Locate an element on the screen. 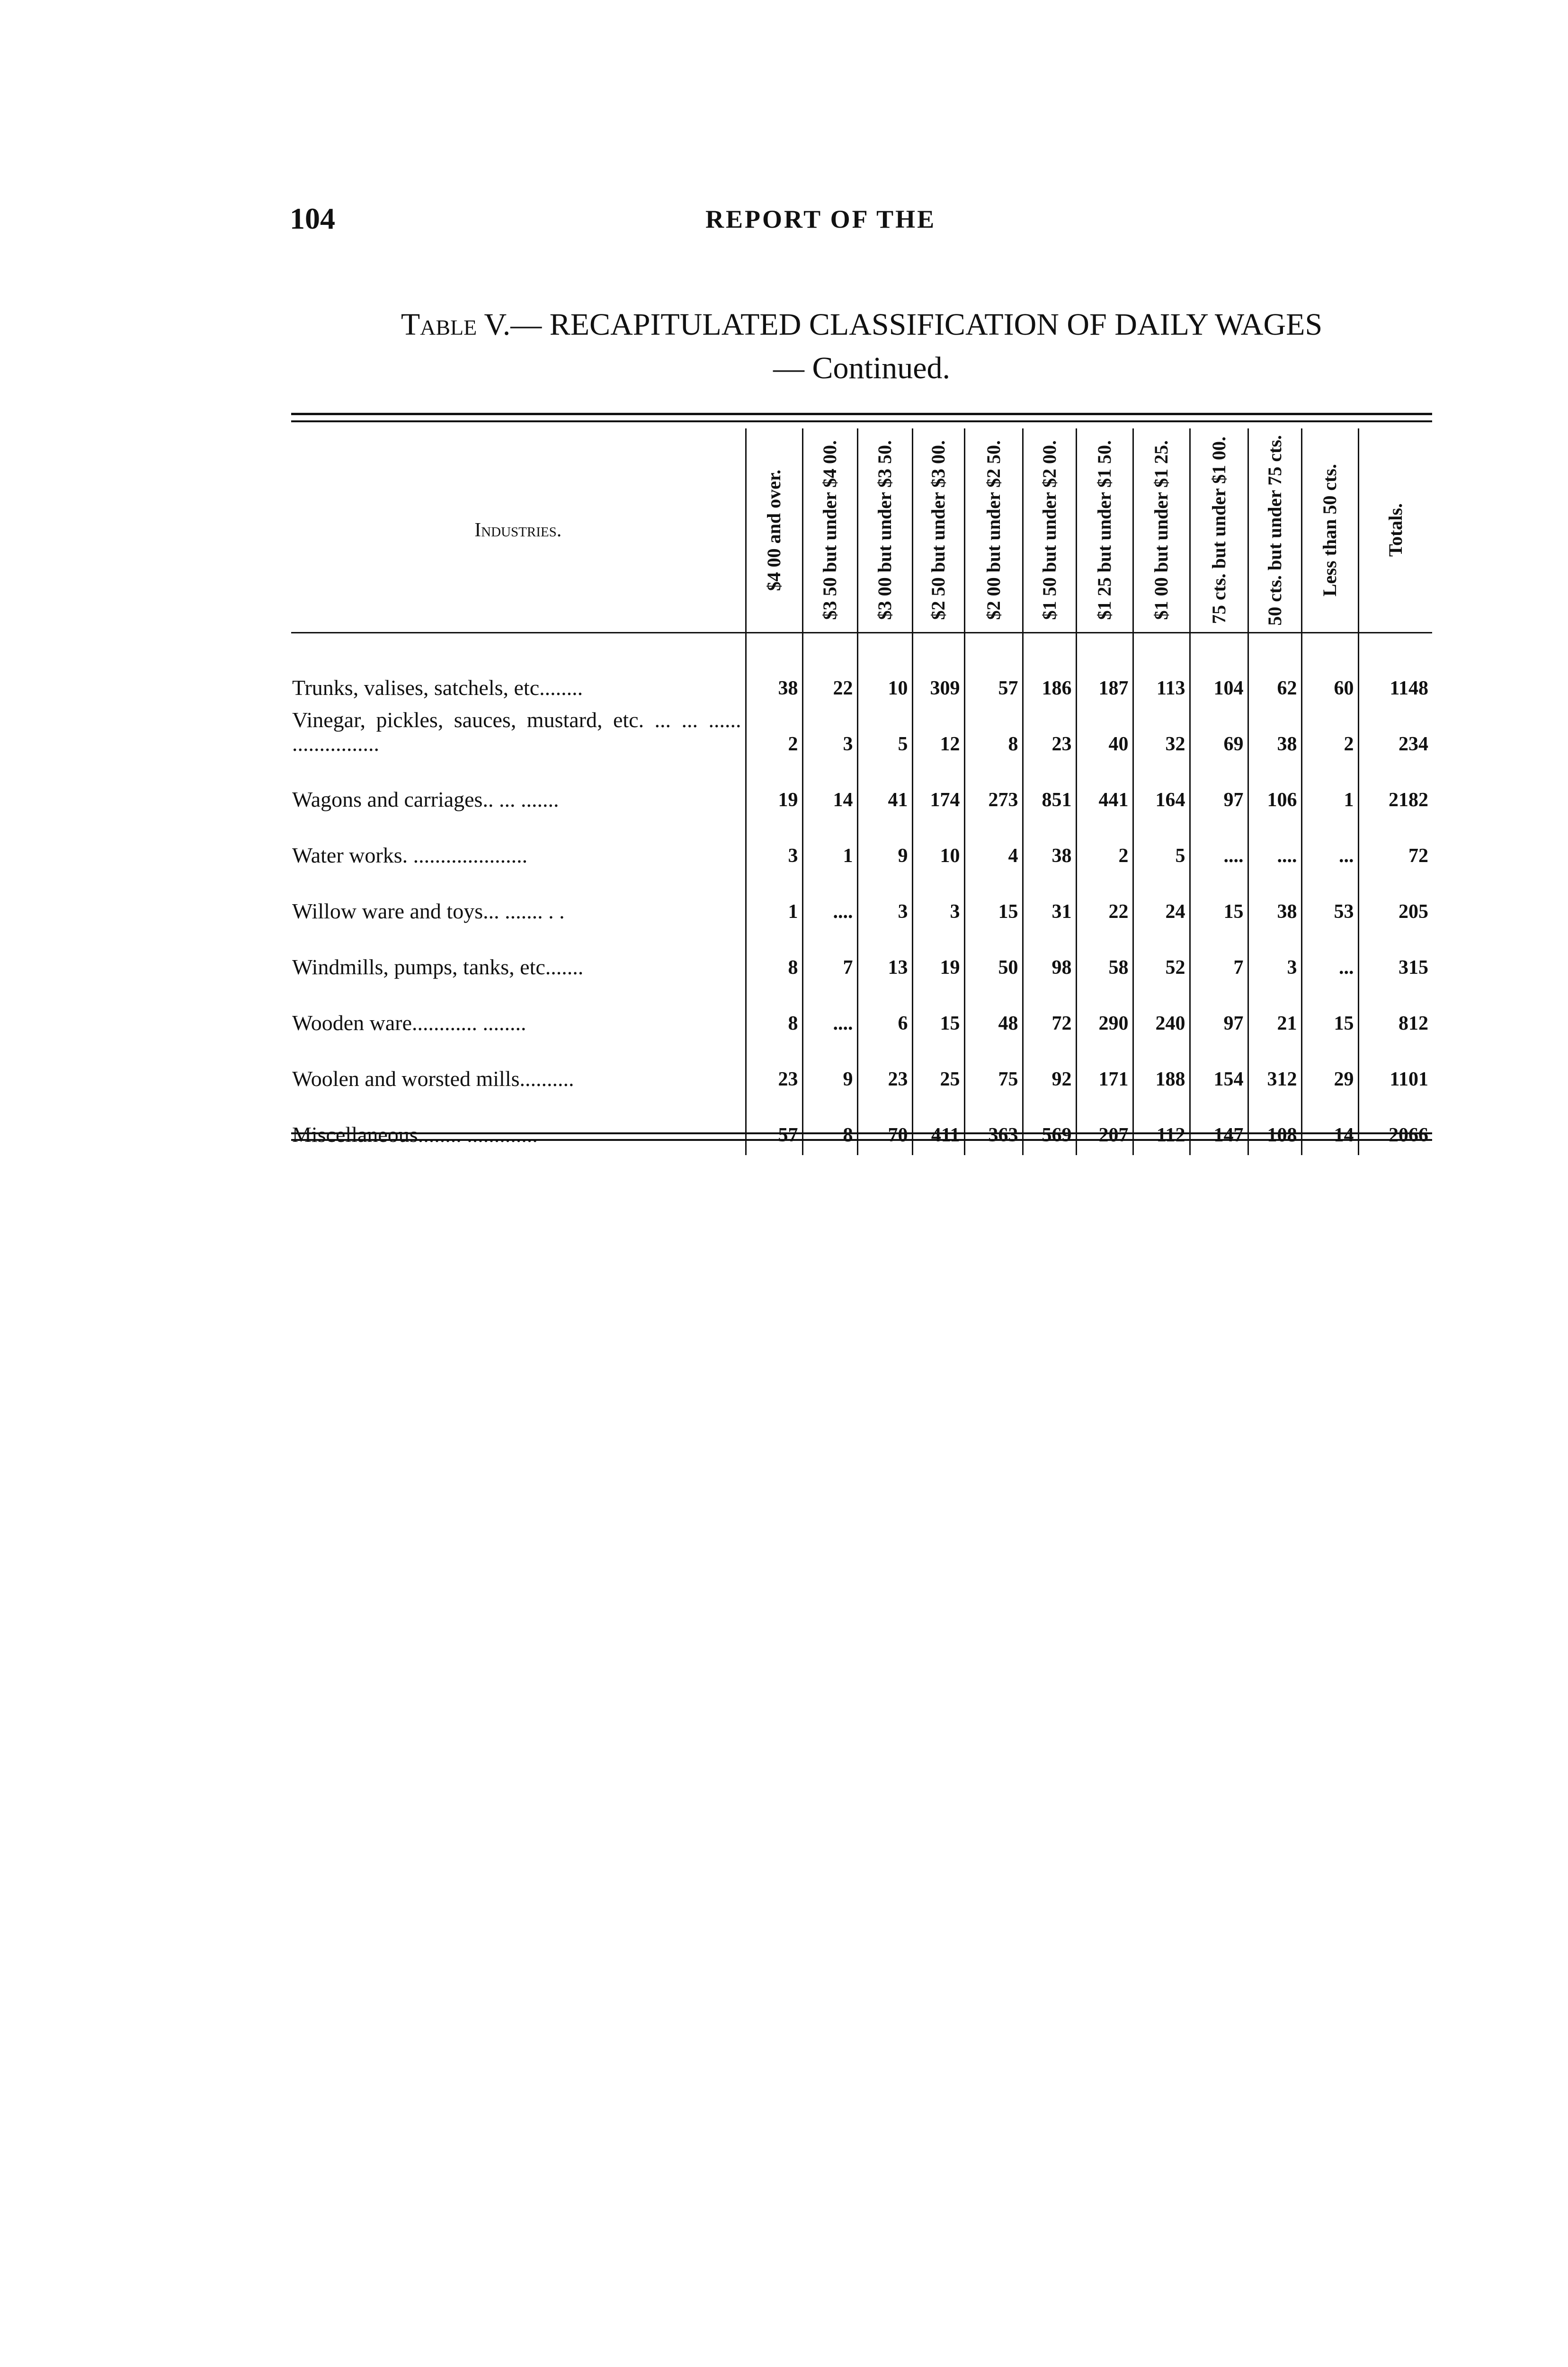 The height and width of the screenshot is (2367, 1568). column-header-label: $3 00 but under $3 50. is located at coordinates (884, 530).